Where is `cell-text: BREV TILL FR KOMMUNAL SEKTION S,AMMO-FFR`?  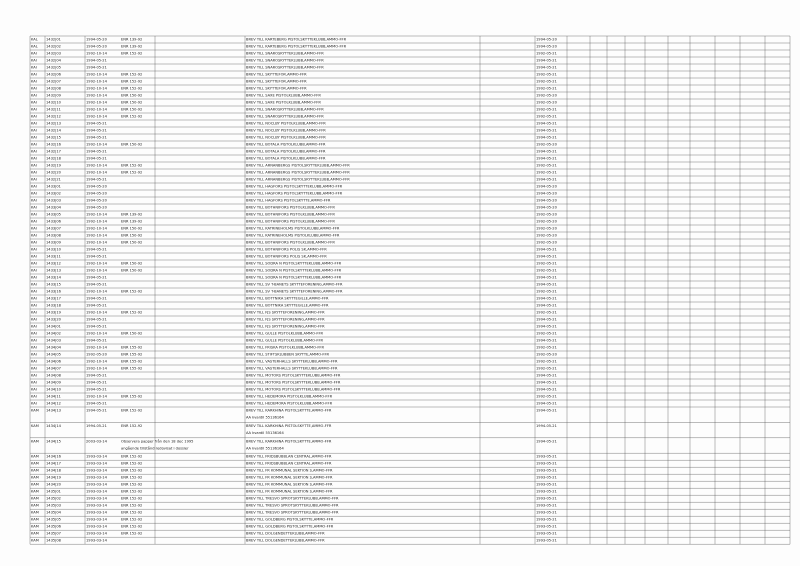
cell-text: BREV TILL FR KOMMUNAL SEKTION S,AMMO-FFR is located at coordinates (289, 478).